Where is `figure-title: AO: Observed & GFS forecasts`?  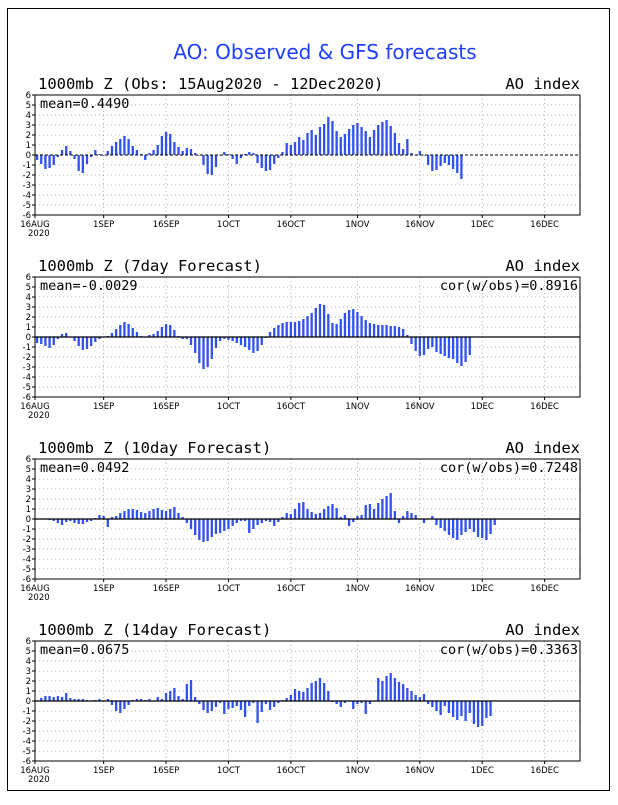
figure-title: AO: Observed & GFS forecasts is located at coordinates (324, 52).